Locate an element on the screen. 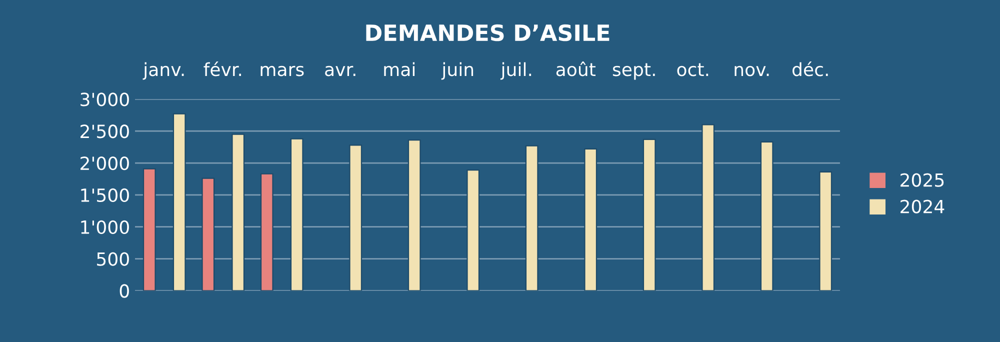  x-tick-label: avr. is located at coordinates (340, 71).